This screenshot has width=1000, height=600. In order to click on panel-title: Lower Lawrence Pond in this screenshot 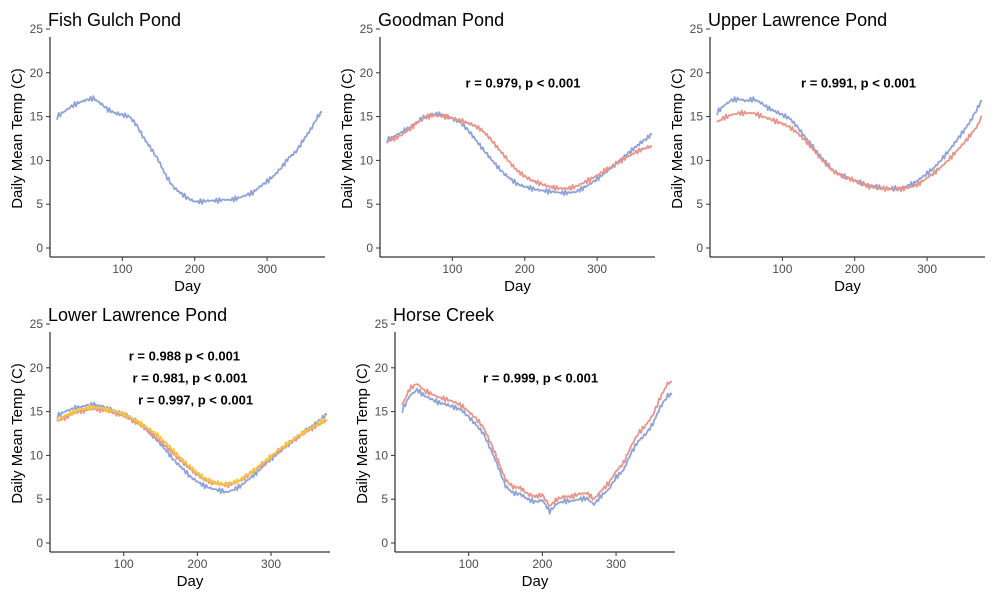, I will do `click(137, 315)`.